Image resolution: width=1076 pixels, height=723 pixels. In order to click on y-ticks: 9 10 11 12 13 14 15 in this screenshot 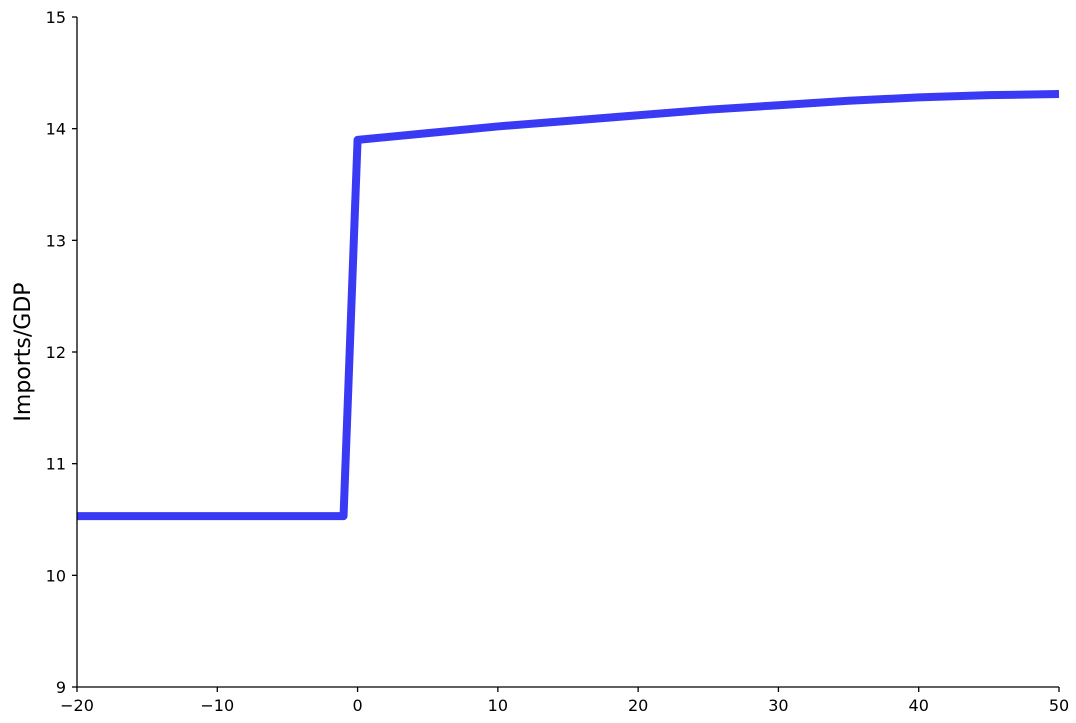, I will do `click(61, 352)`.